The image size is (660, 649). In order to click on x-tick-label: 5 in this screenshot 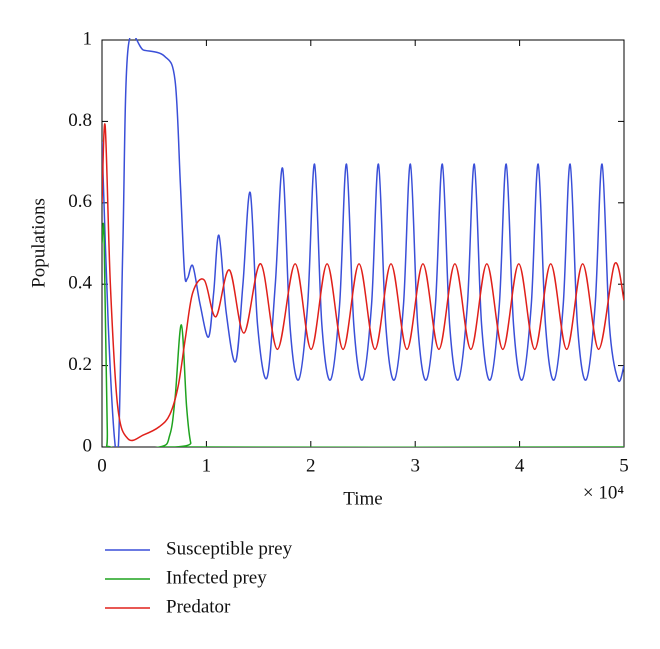, I will do `click(624, 465)`.